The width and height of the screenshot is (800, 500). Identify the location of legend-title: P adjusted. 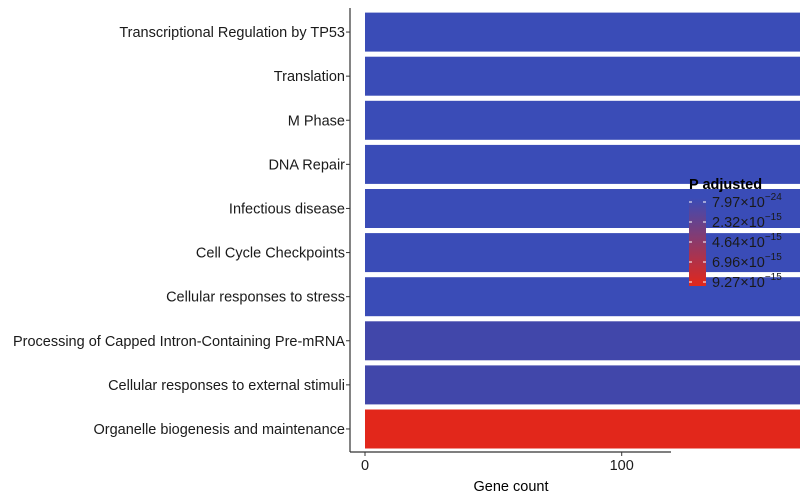
(725, 185).